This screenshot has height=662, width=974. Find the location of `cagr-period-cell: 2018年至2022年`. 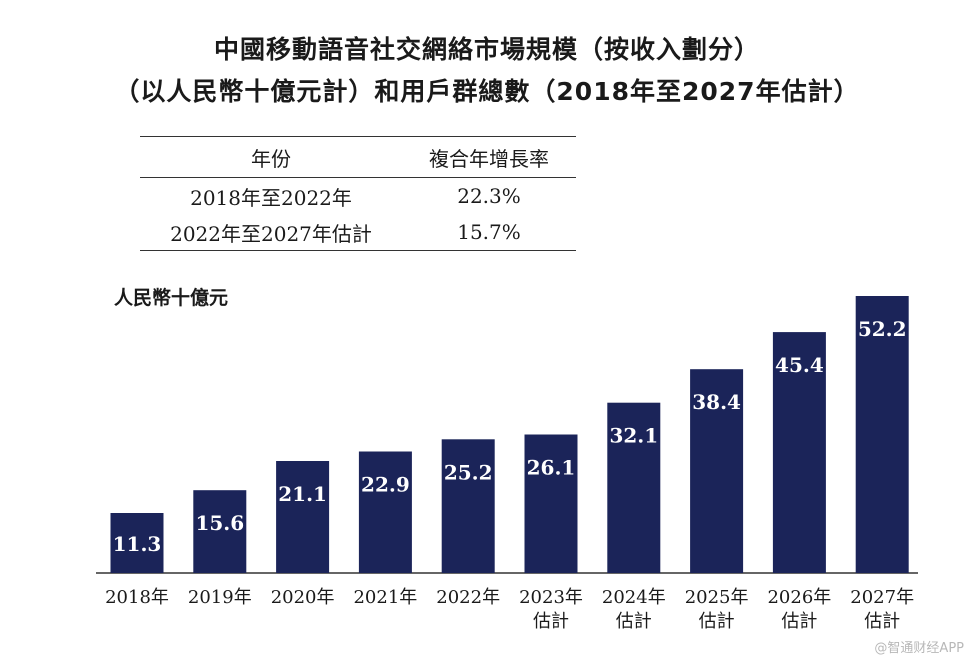

cagr-period-cell: 2018年至2022年 is located at coordinates (271, 197).